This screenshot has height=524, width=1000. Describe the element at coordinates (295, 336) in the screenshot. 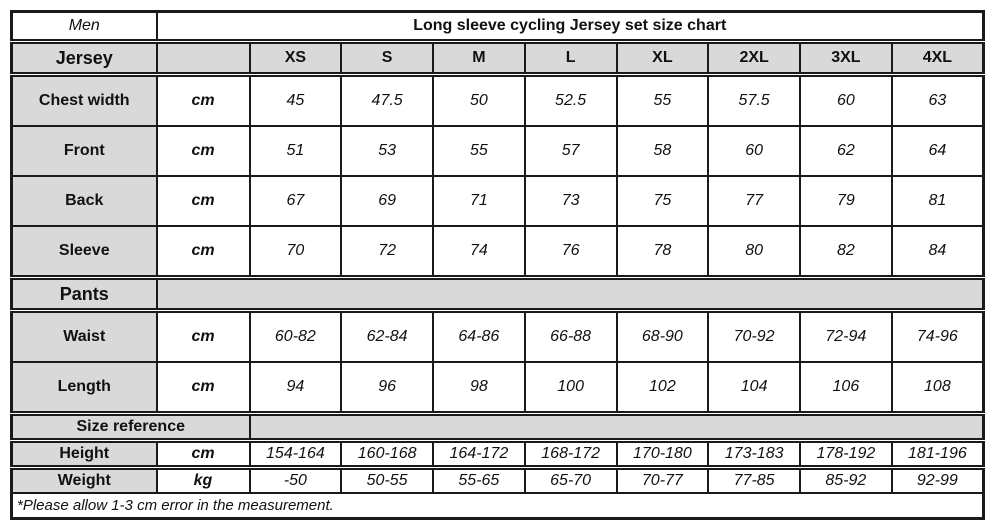

I see `value-cell: 60-82` at that location.